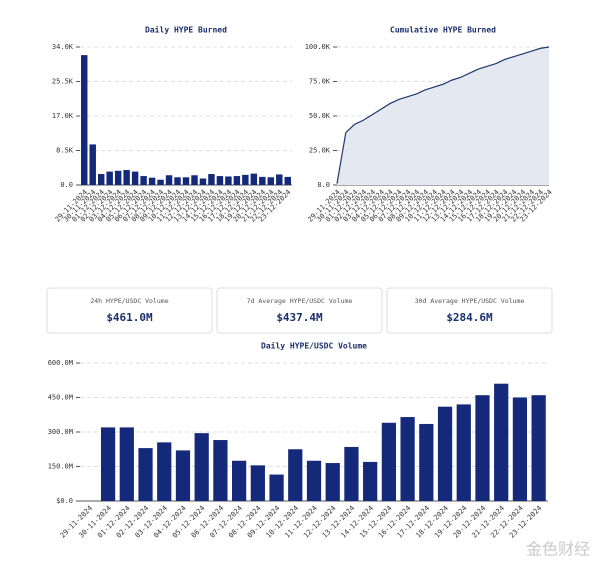 The width and height of the screenshot is (600, 570). Describe the element at coordinates (318, 47) in the screenshot. I see `y-tick-label: 100.0K` at that location.